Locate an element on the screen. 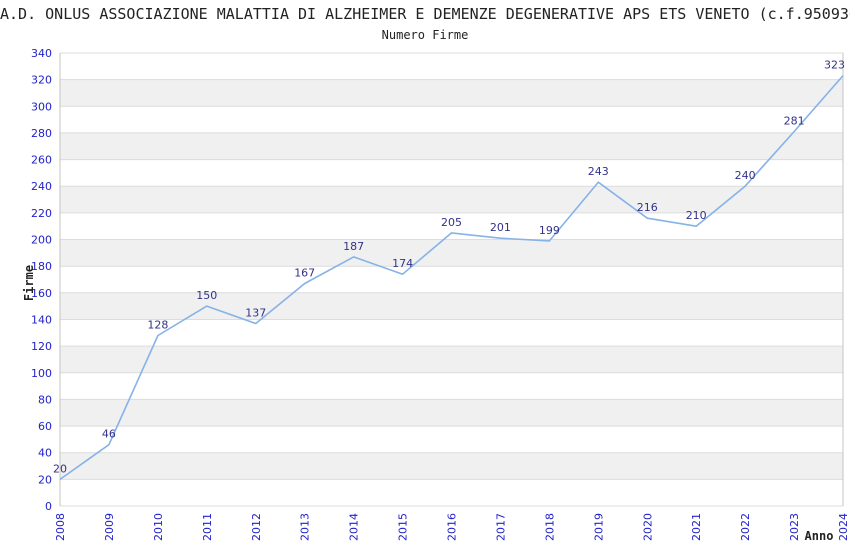  data-label: 20 is located at coordinates (60, 468).